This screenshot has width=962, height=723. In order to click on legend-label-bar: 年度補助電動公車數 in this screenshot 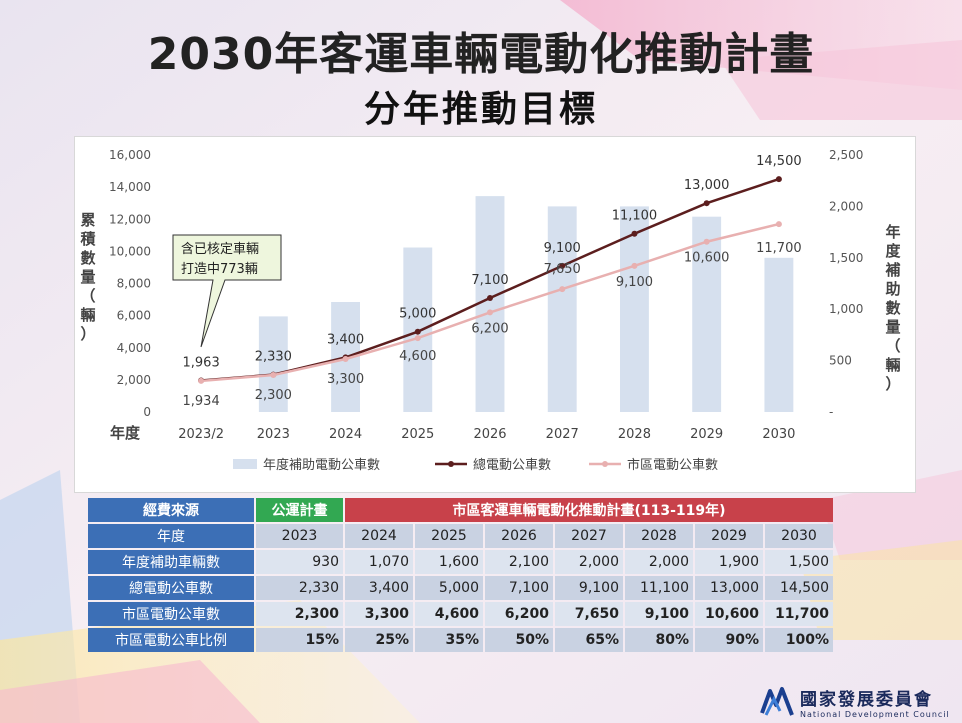, I will do `click(321, 465)`.